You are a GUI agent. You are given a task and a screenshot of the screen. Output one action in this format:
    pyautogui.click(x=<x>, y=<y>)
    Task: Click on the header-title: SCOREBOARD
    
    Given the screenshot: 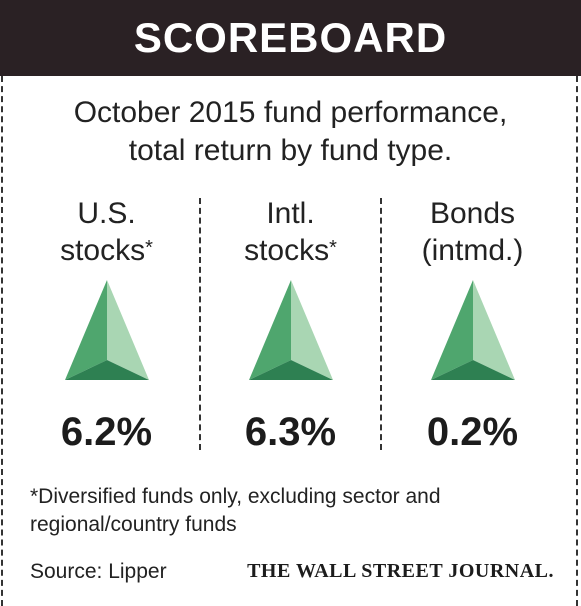 What is the action you would take?
    pyautogui.click(x=290, y=37)
    